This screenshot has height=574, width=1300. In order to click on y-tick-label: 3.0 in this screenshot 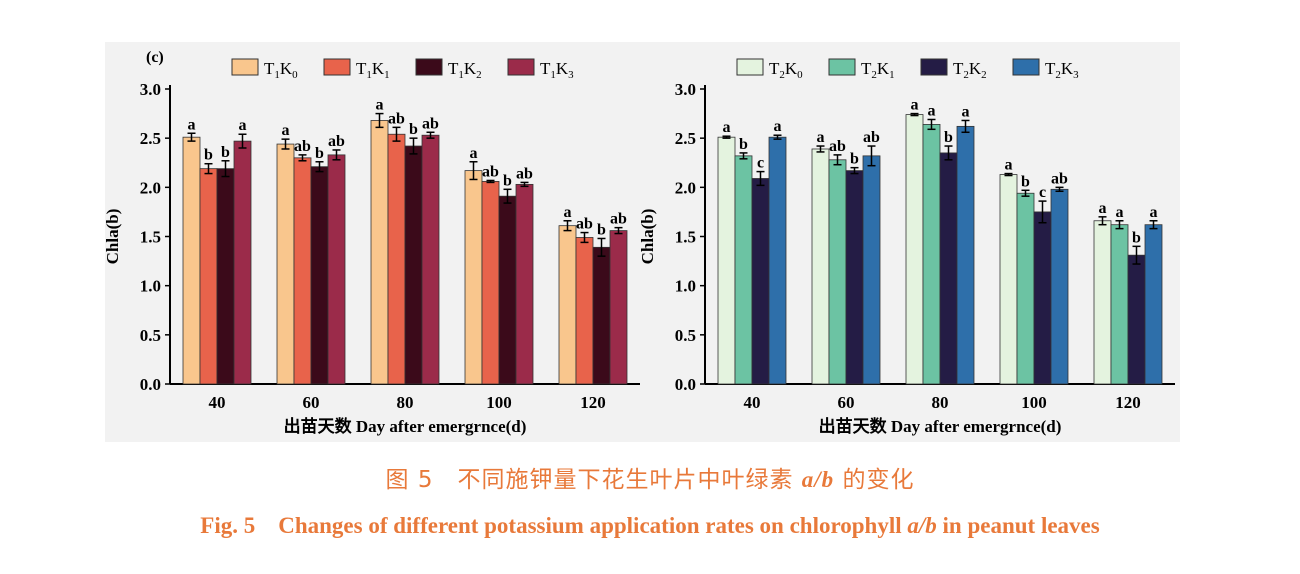, I will do `click(150, 89)`.